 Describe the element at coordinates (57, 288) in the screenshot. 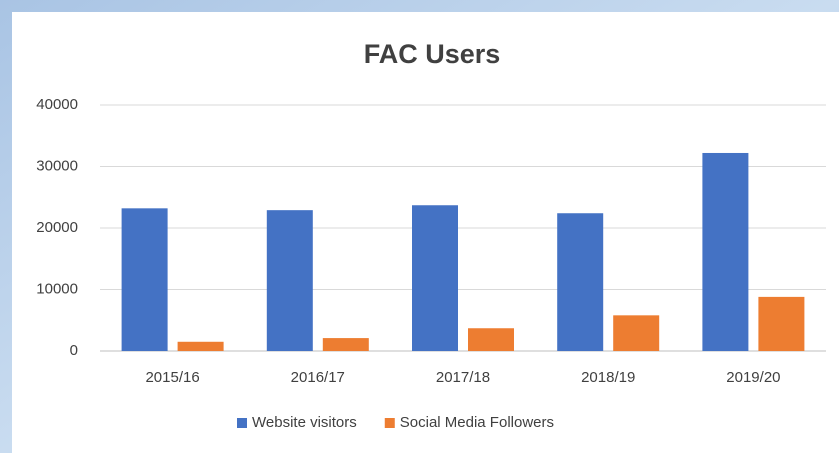

I see `y-tick-label: 10000` at that location.